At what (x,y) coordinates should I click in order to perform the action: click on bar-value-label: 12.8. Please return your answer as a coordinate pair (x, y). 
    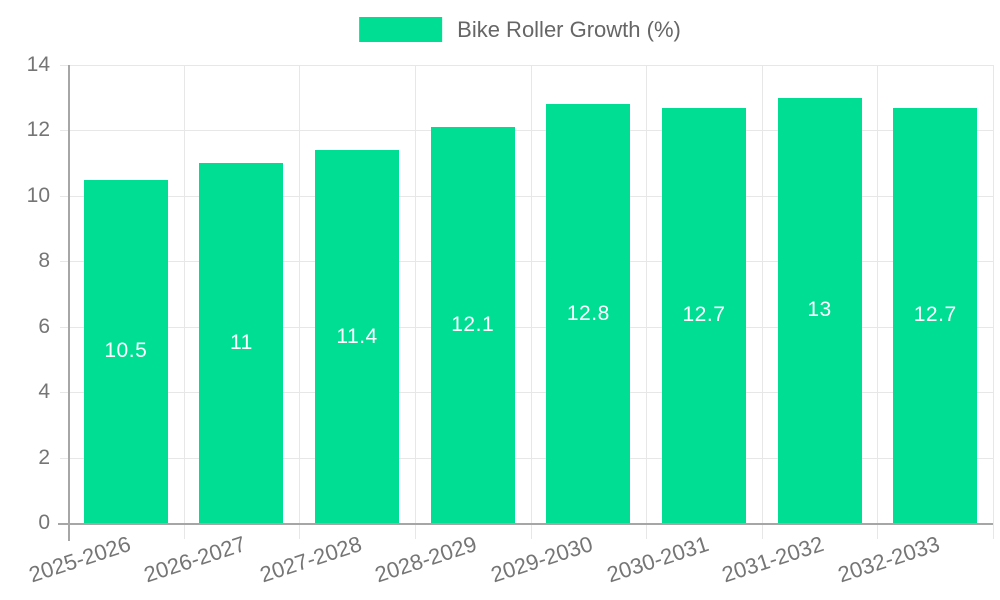
    Looking at the image, I should click on (588, 313).